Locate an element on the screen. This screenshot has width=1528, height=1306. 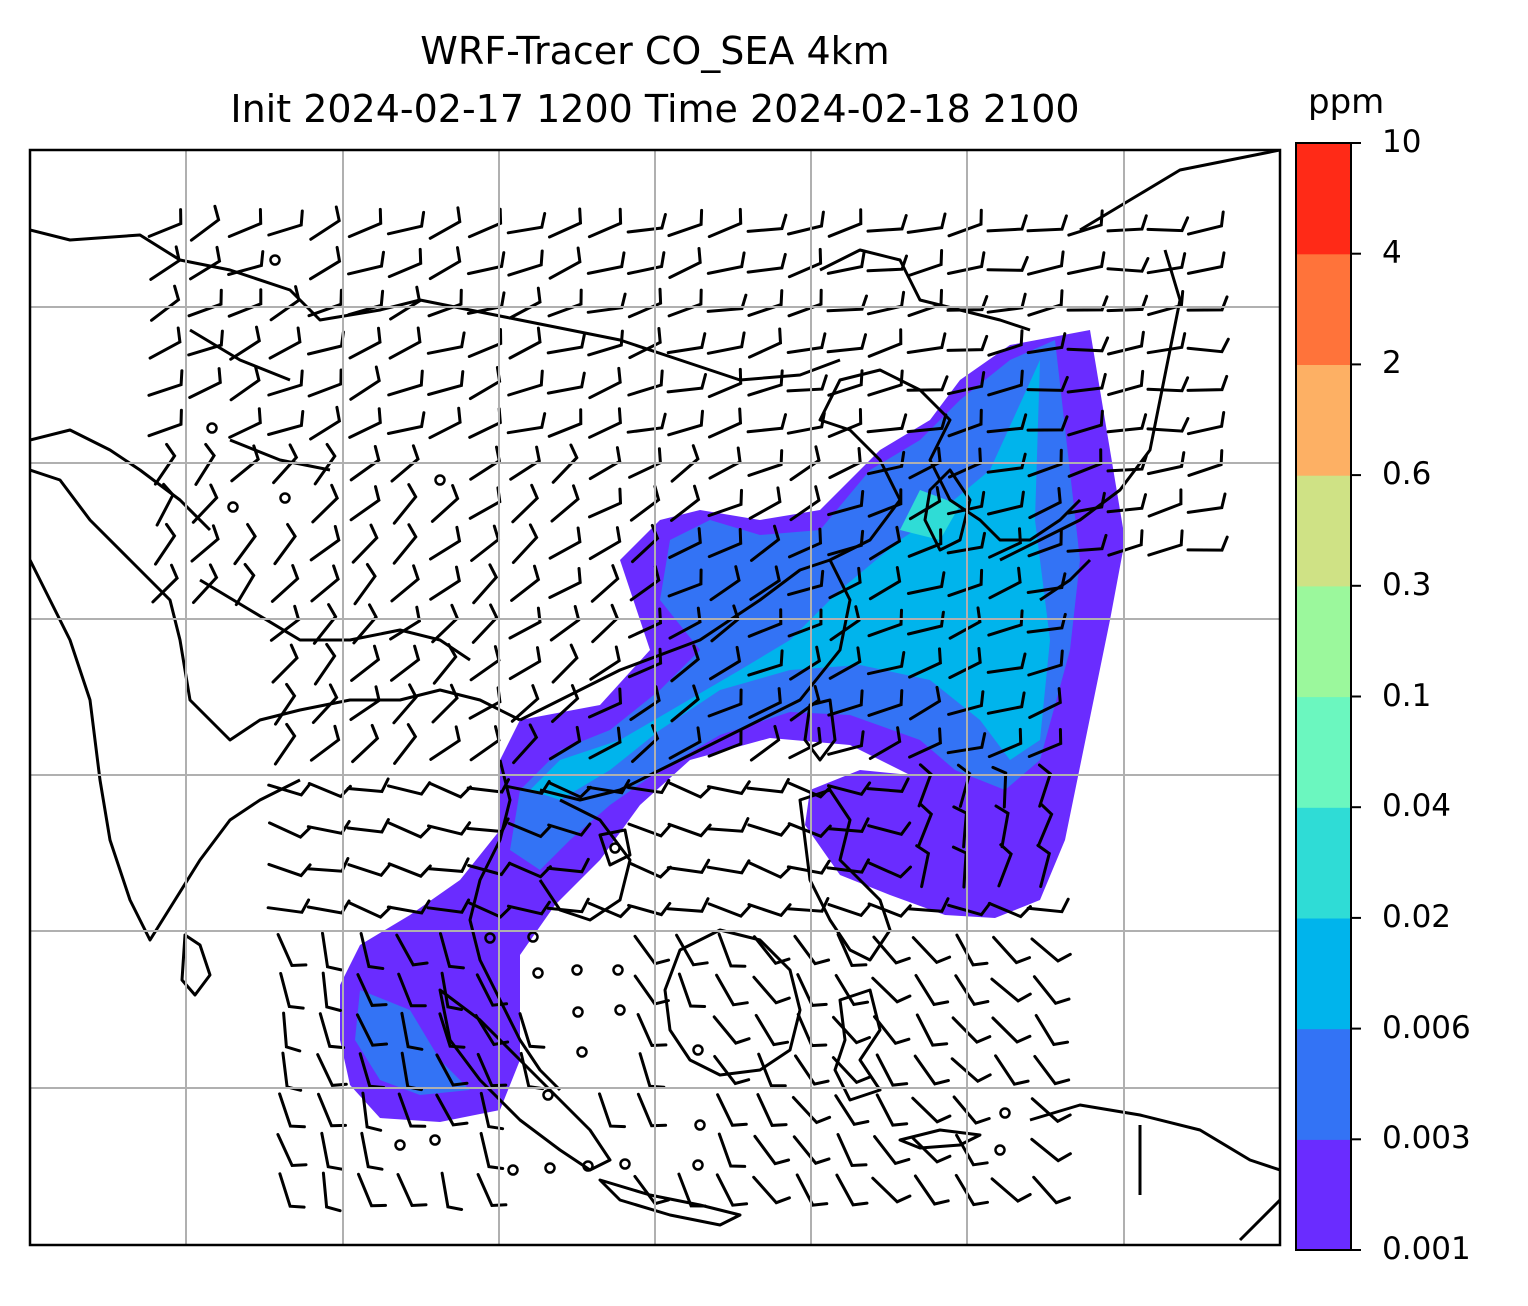
coast-india is located at coordinates (275, 705).